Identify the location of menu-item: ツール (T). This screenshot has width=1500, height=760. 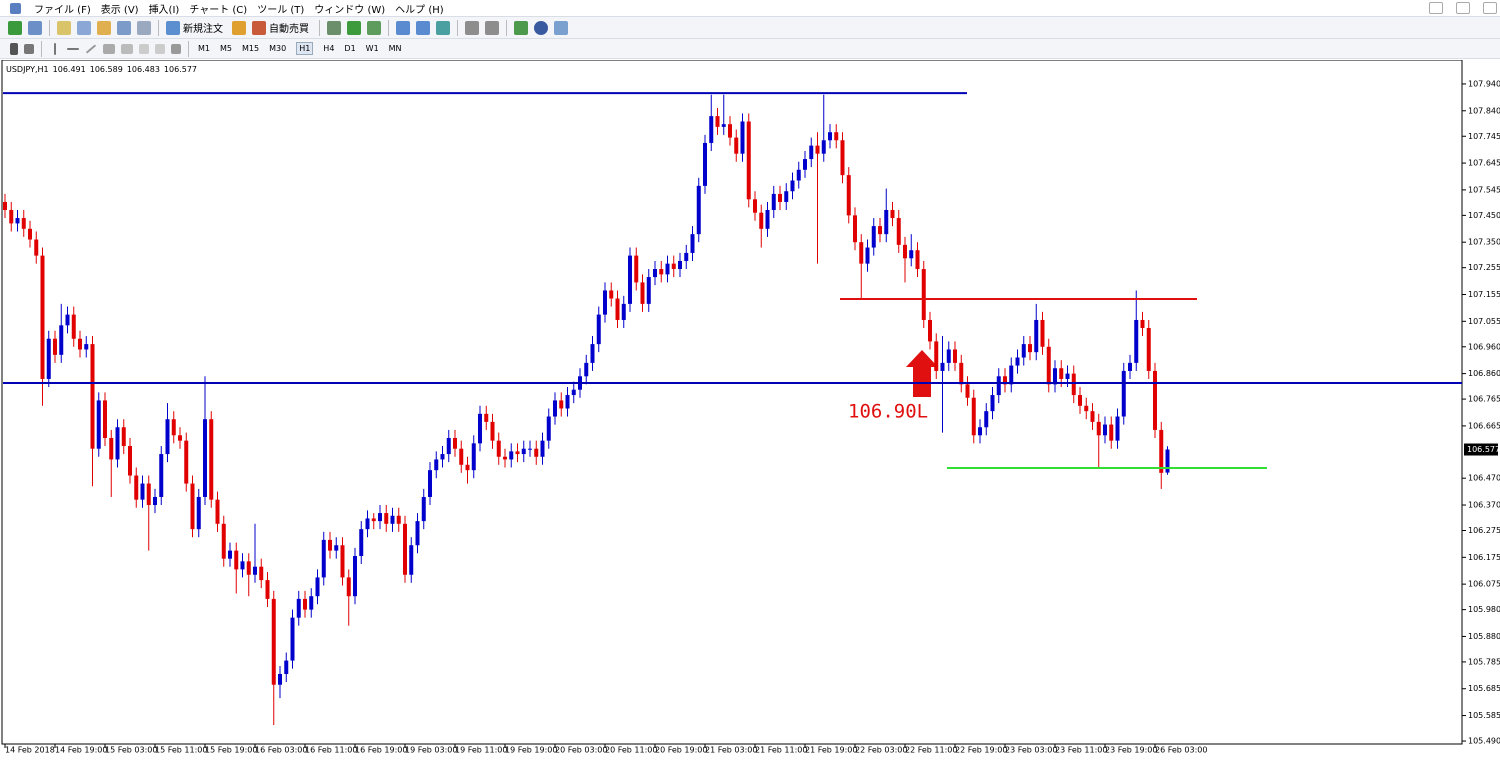
(281, 10).